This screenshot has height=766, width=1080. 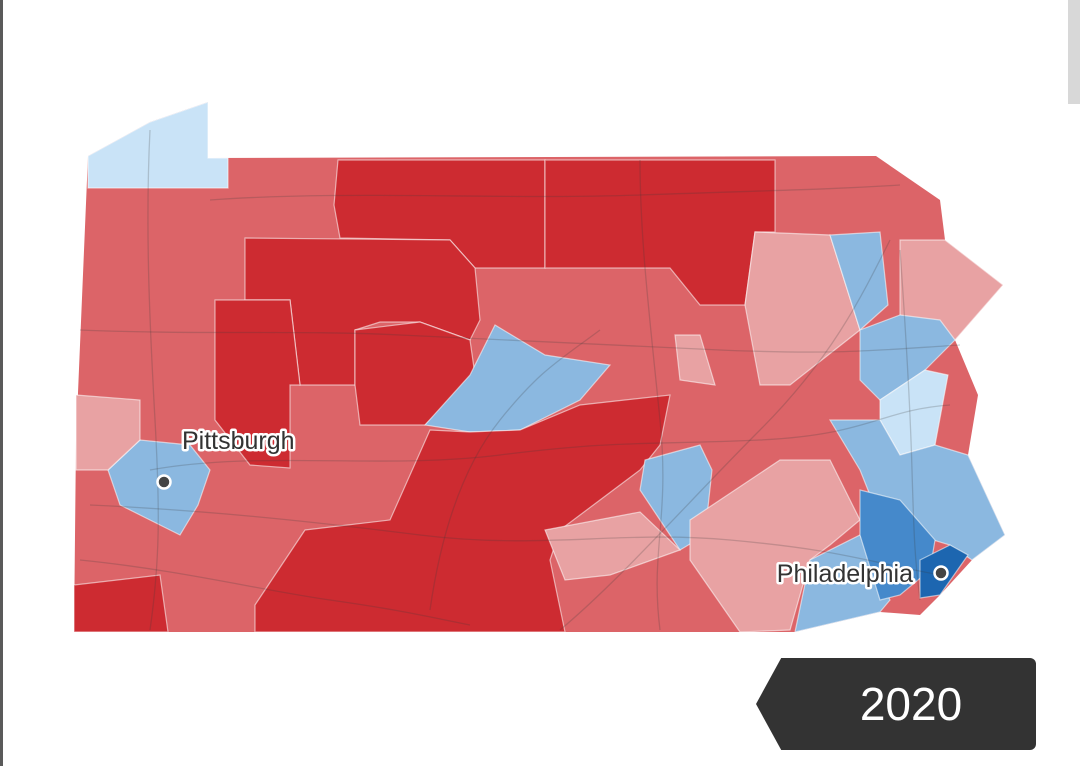 I want to click on county-erie, so click(x=158, y=145).